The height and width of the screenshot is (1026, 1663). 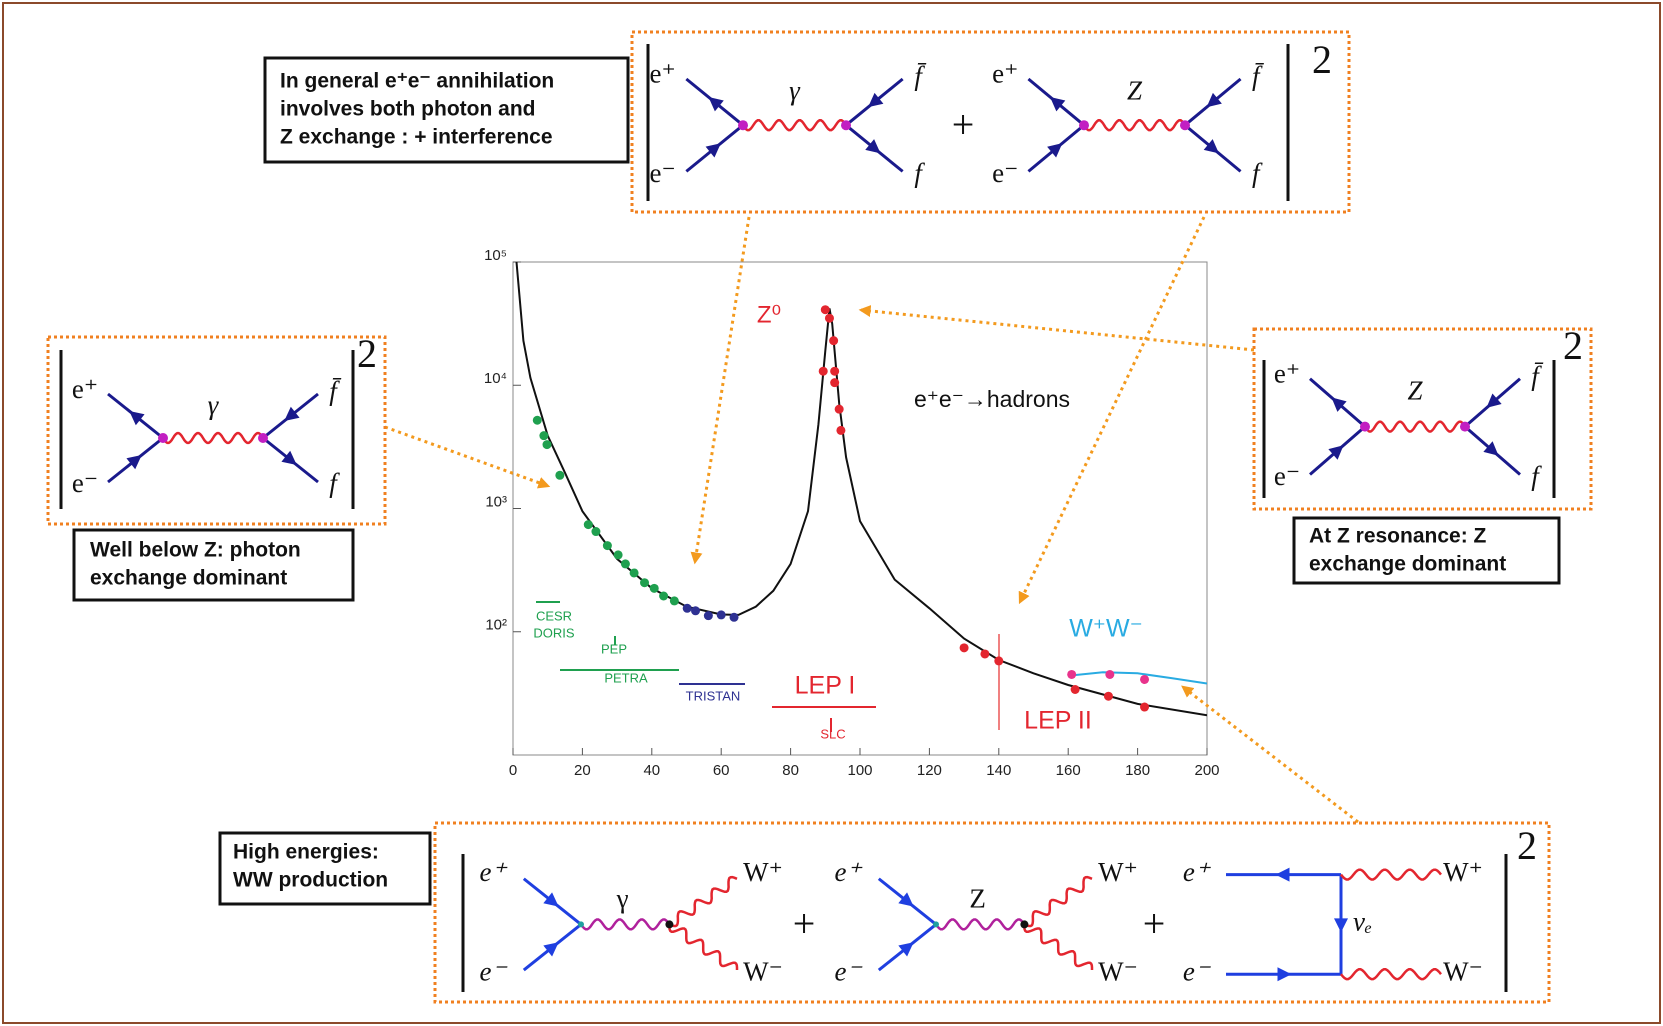 I want to click on particle-label: Z, so click(x=1135, y=90).